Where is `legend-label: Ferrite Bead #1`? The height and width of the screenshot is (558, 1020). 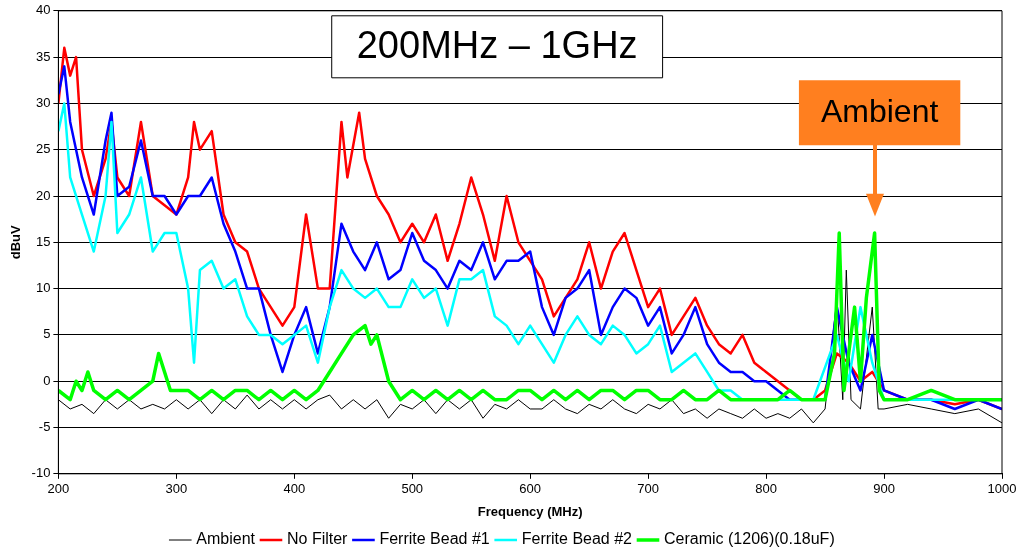 legend-label: Ferrite Bead #1 is located at coordinates (434, 539).